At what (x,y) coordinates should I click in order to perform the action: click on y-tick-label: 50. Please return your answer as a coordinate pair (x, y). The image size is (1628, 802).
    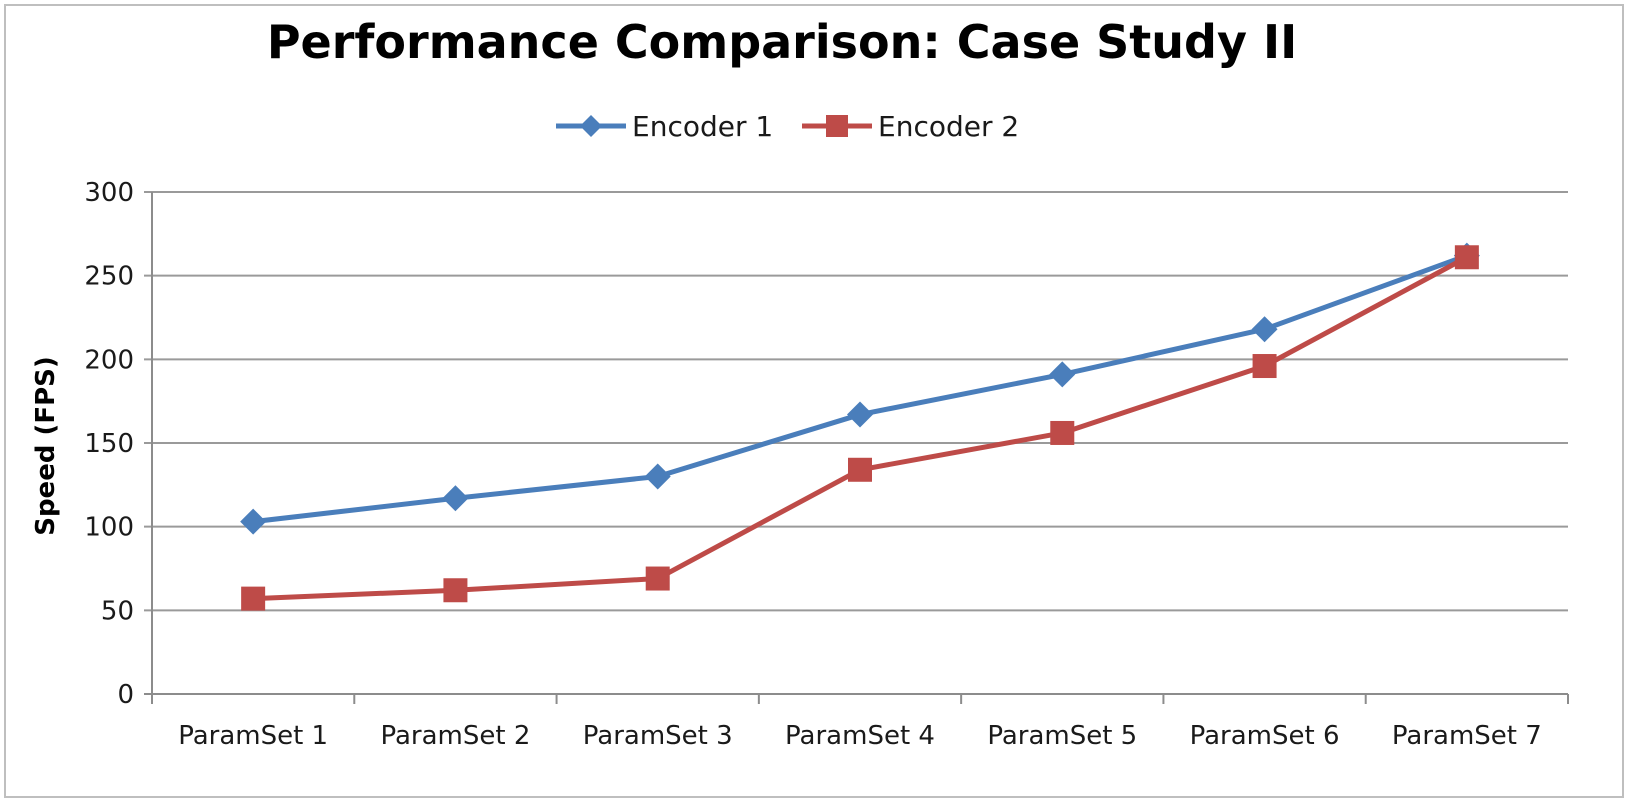
    Looking at the image, I should click on (117, 611).